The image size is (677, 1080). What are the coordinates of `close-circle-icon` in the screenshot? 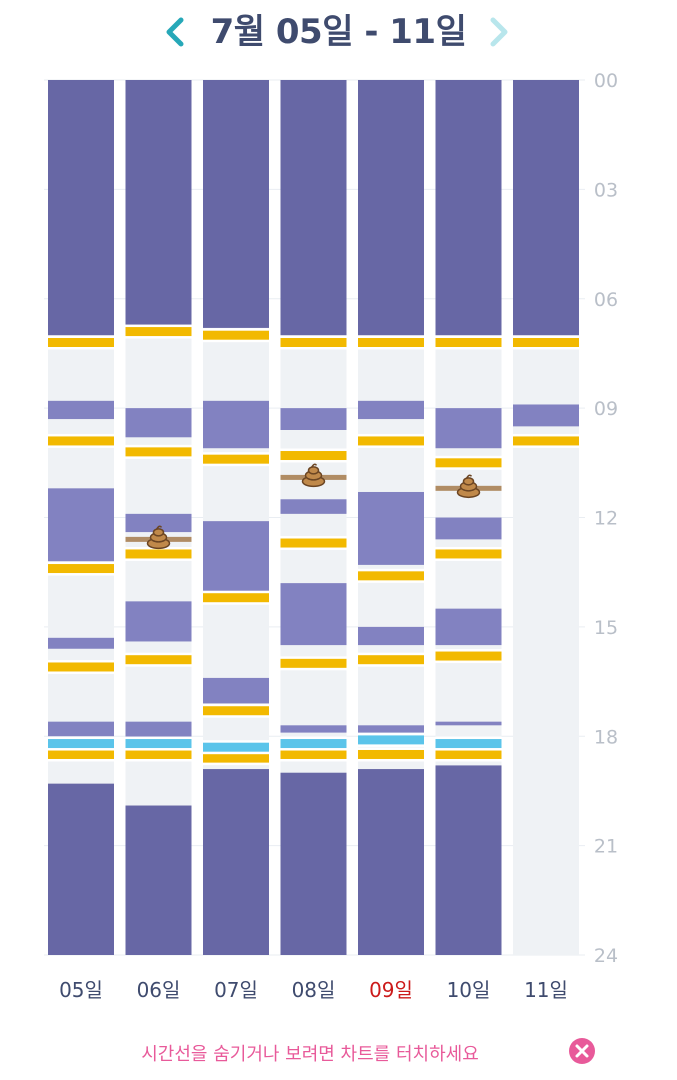 It's located at (582, 1051).